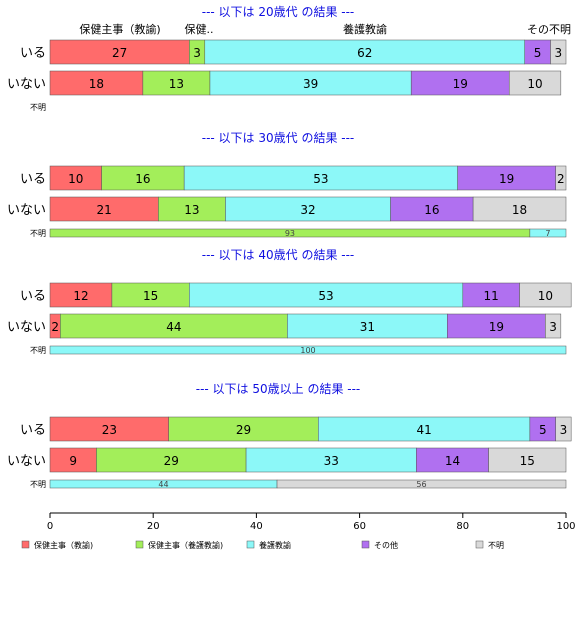 The width and height of the screenshot is (580, 636). What do you see at coordinates (278, 389) in the screenshot?
I see `panel-title: --- 以下は 50歳以上 の結果 ---` at bounding box center [278, 389].